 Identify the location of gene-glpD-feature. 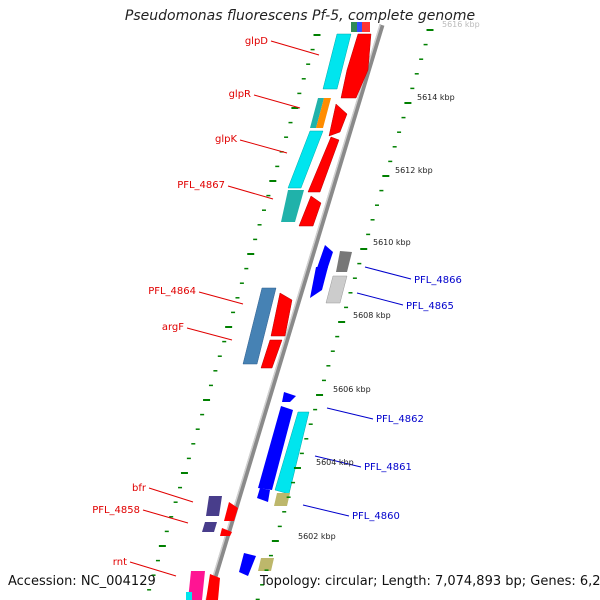
(337, 61).